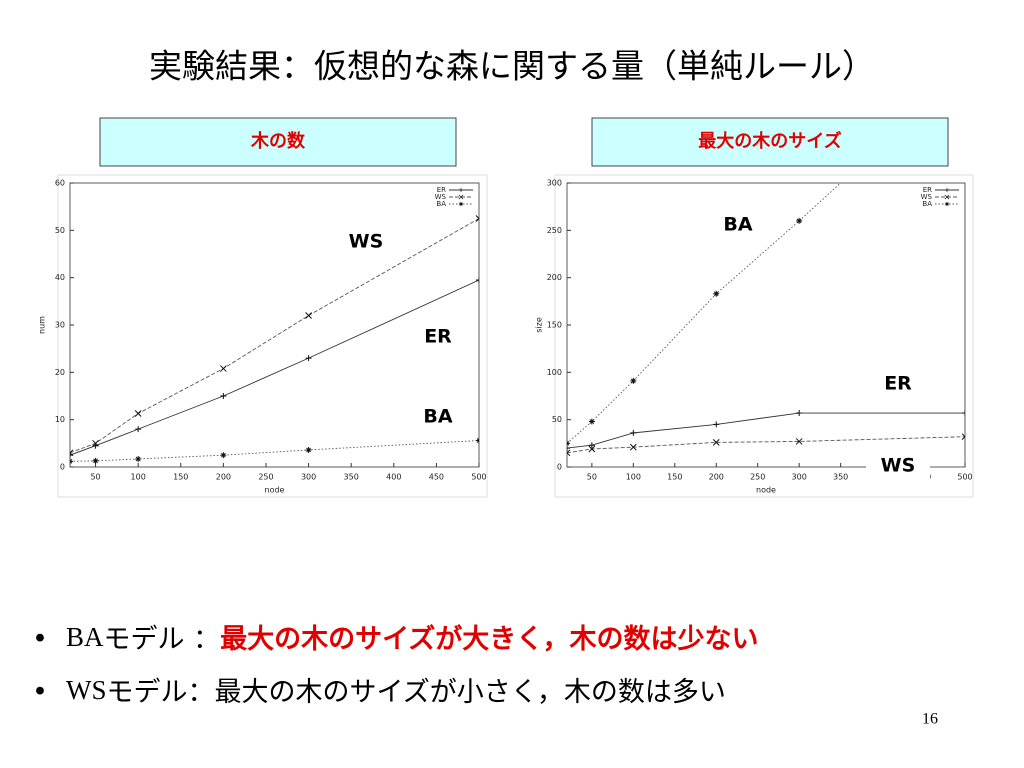 The image size is (1024, 768). What do you see at coordinates (554, 372) in the screenshot?
I see `y-tick-label: 100` at bounding box center [554, 372].